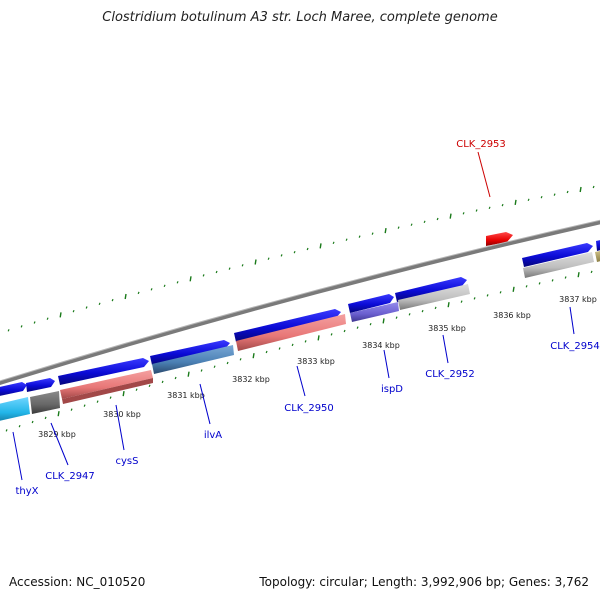  What do you see at coordinates (122, 414) in the screenshot?
I see `ruler-label-3830: 3830 kbp` at bounding box center [122, 414].